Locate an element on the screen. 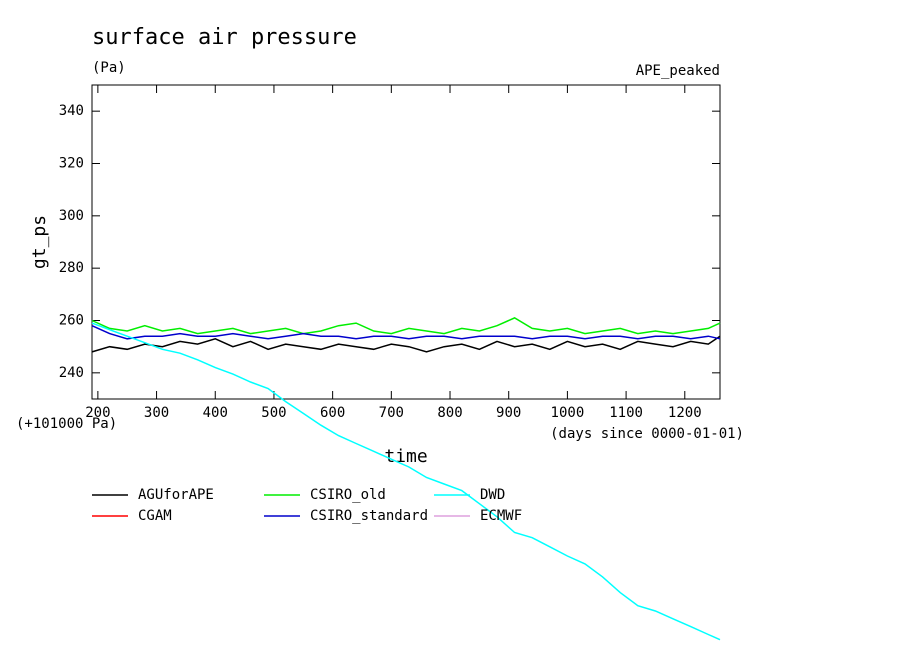 This screenshot has width=904, height=654. y-tick-label: 260 is located at coordinates (71, 321).